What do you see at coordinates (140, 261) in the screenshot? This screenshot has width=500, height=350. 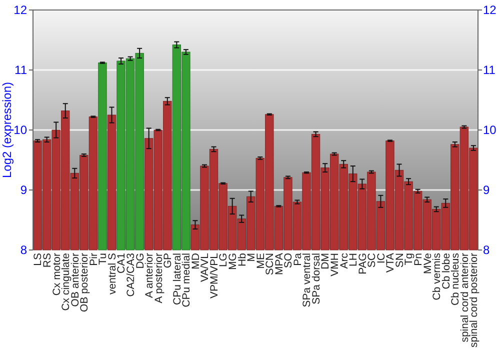 I see `x-tick-label: DG` at bounding box center [140, 261].